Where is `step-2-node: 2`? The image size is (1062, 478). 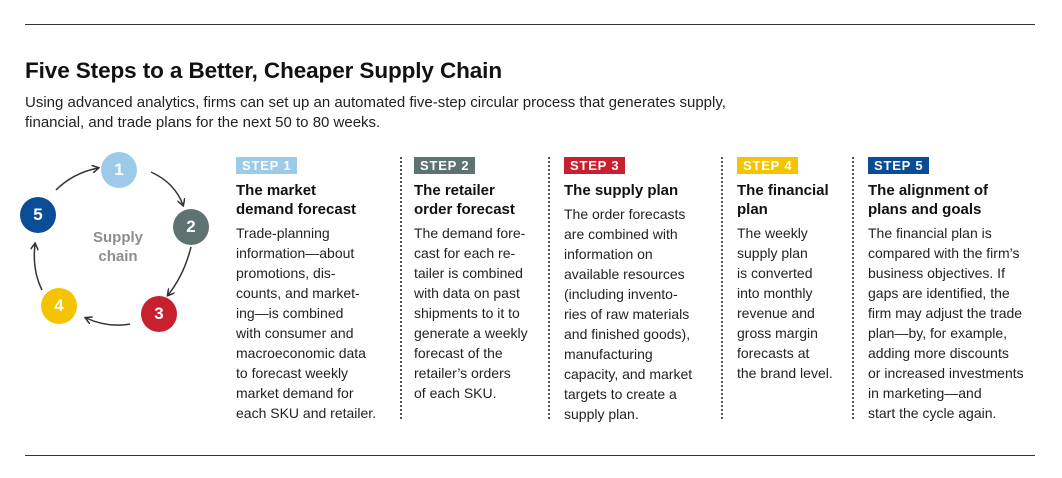 step-2-node: 2 is located at coordinates (191, 227).